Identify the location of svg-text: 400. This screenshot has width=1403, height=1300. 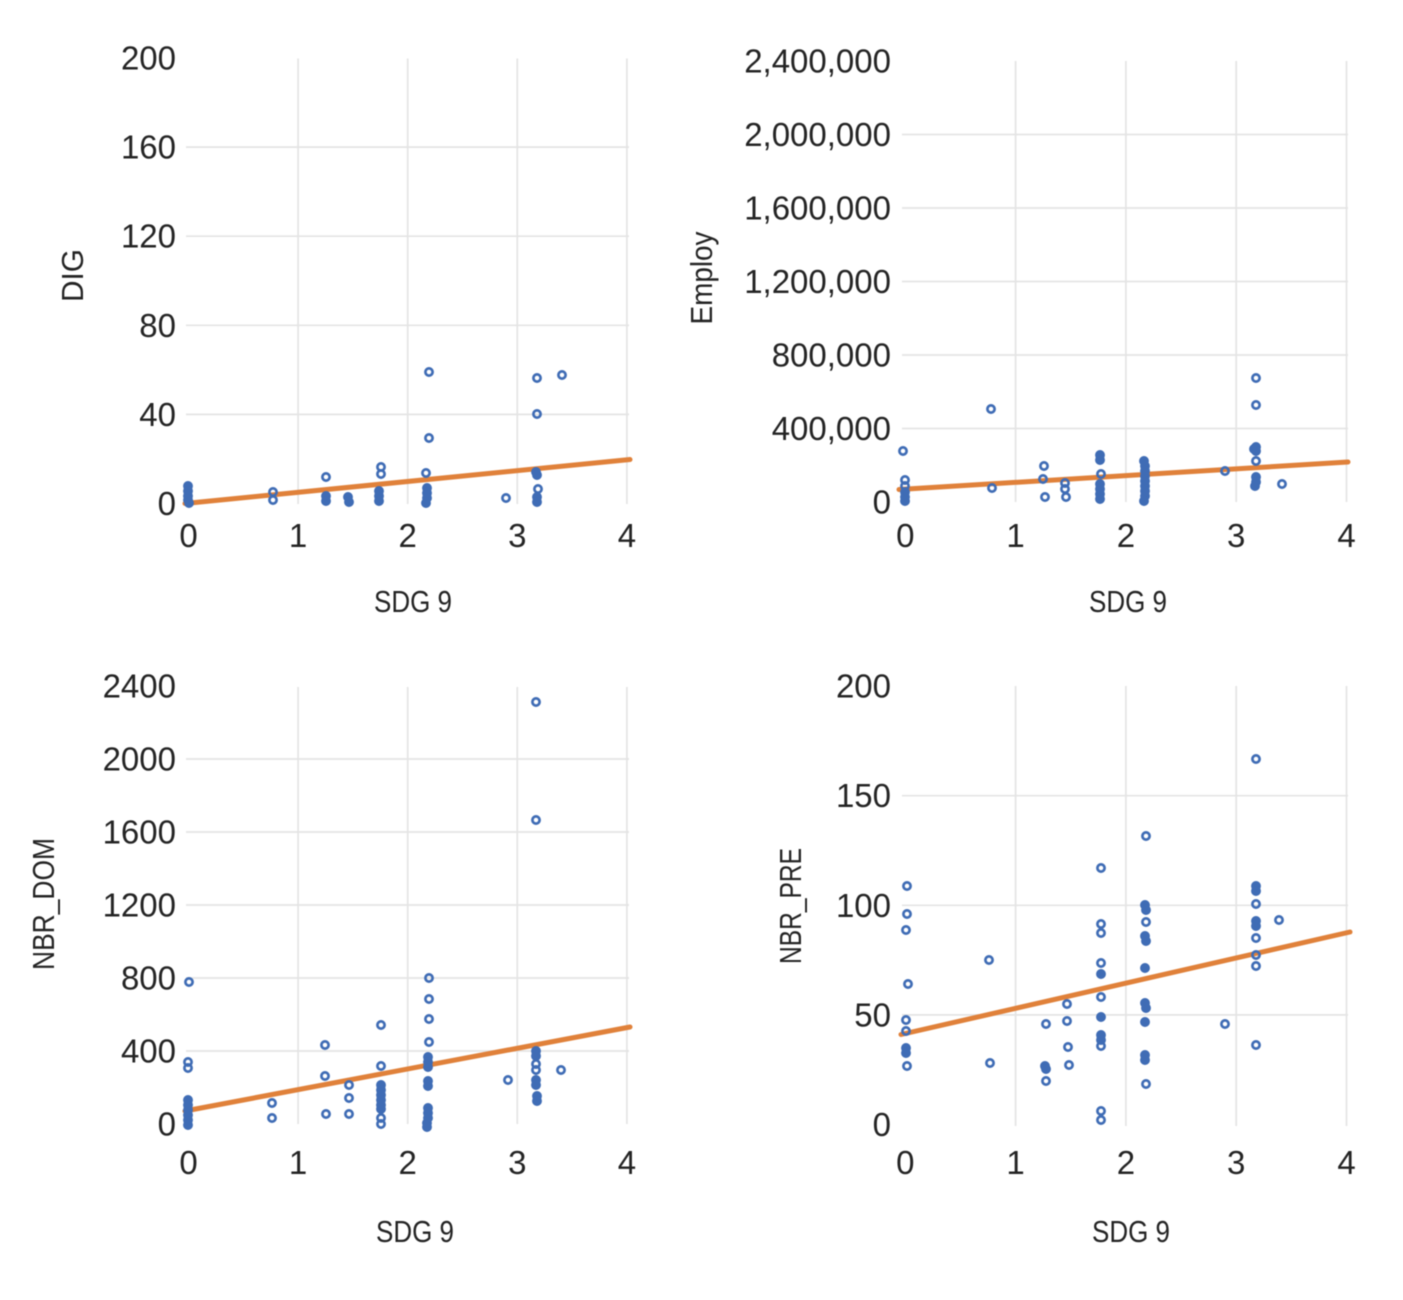
(148, 1051).